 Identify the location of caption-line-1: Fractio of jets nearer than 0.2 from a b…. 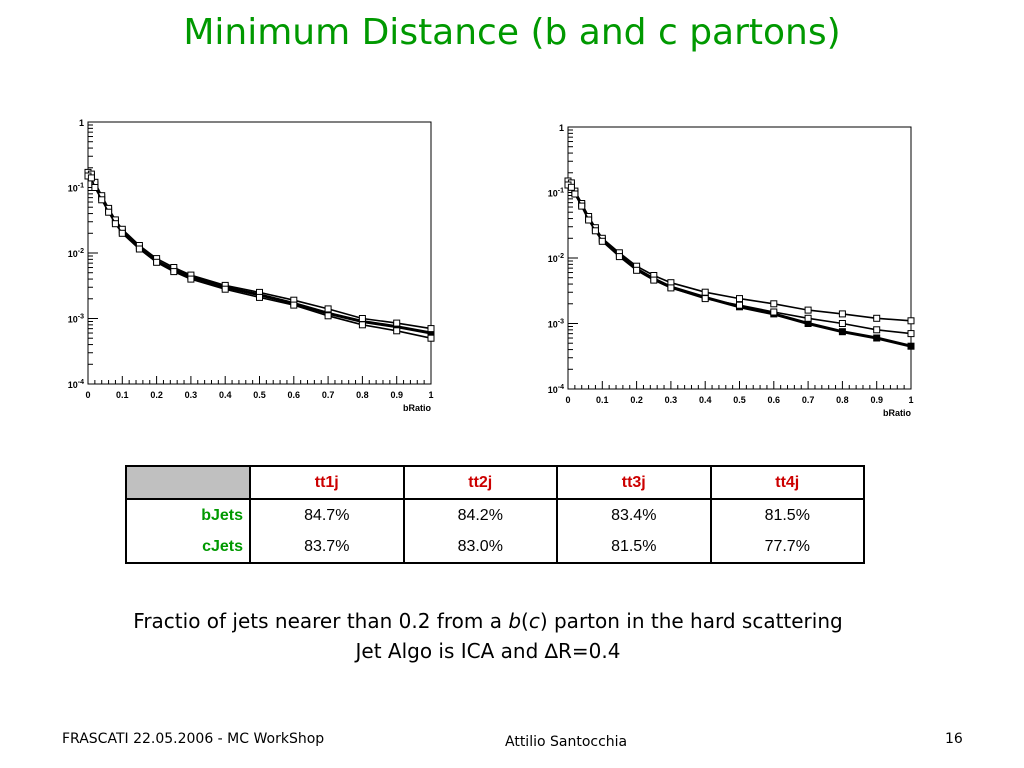
(488, 621).